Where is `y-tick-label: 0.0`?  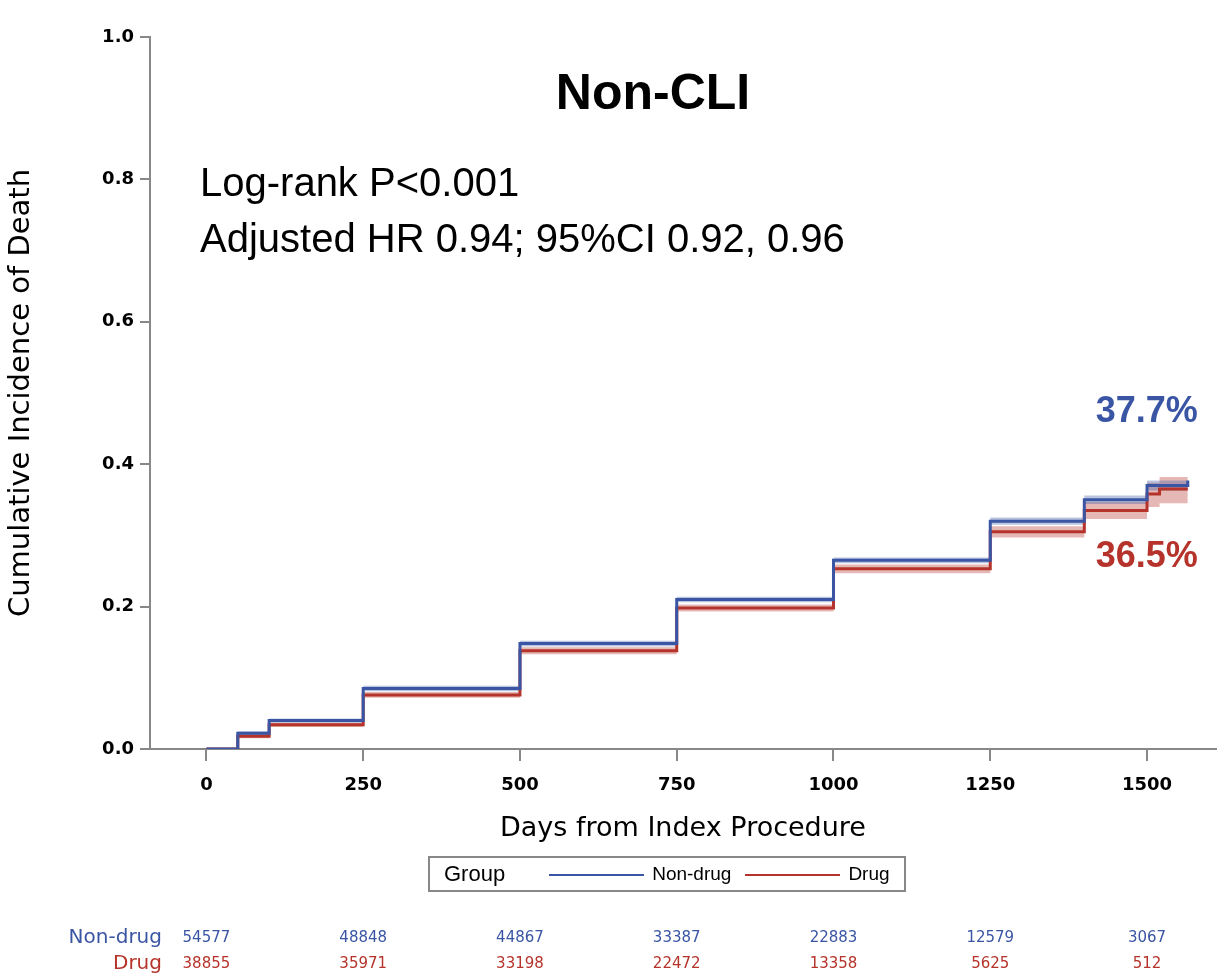 y-tick-label: 0.0 is located at coordinates (118, 747).